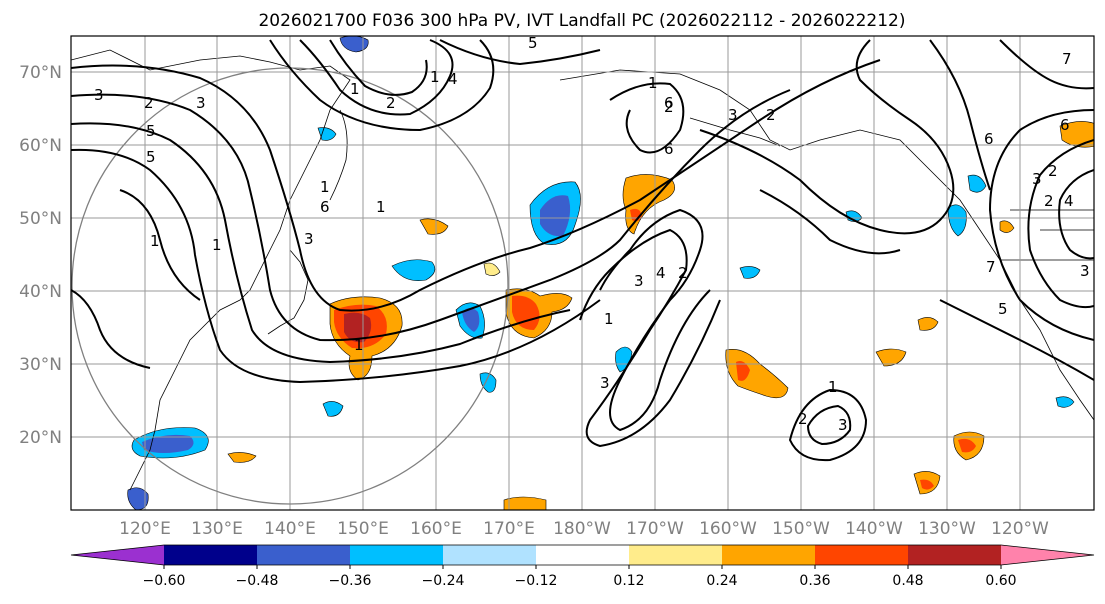  Describe the element at coordinates (217, 529) in the screenshot. I see `lon-label: 130°E` at that location.